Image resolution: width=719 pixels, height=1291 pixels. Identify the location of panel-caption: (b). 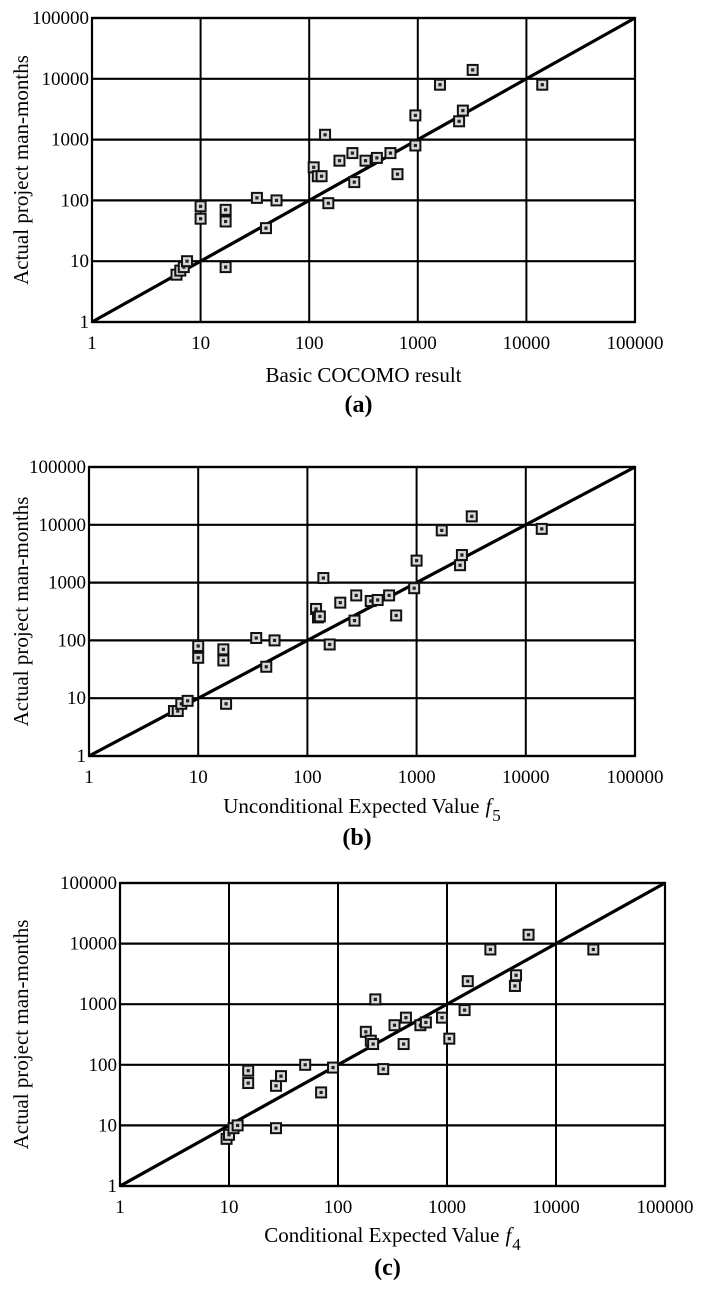
(356, 838).